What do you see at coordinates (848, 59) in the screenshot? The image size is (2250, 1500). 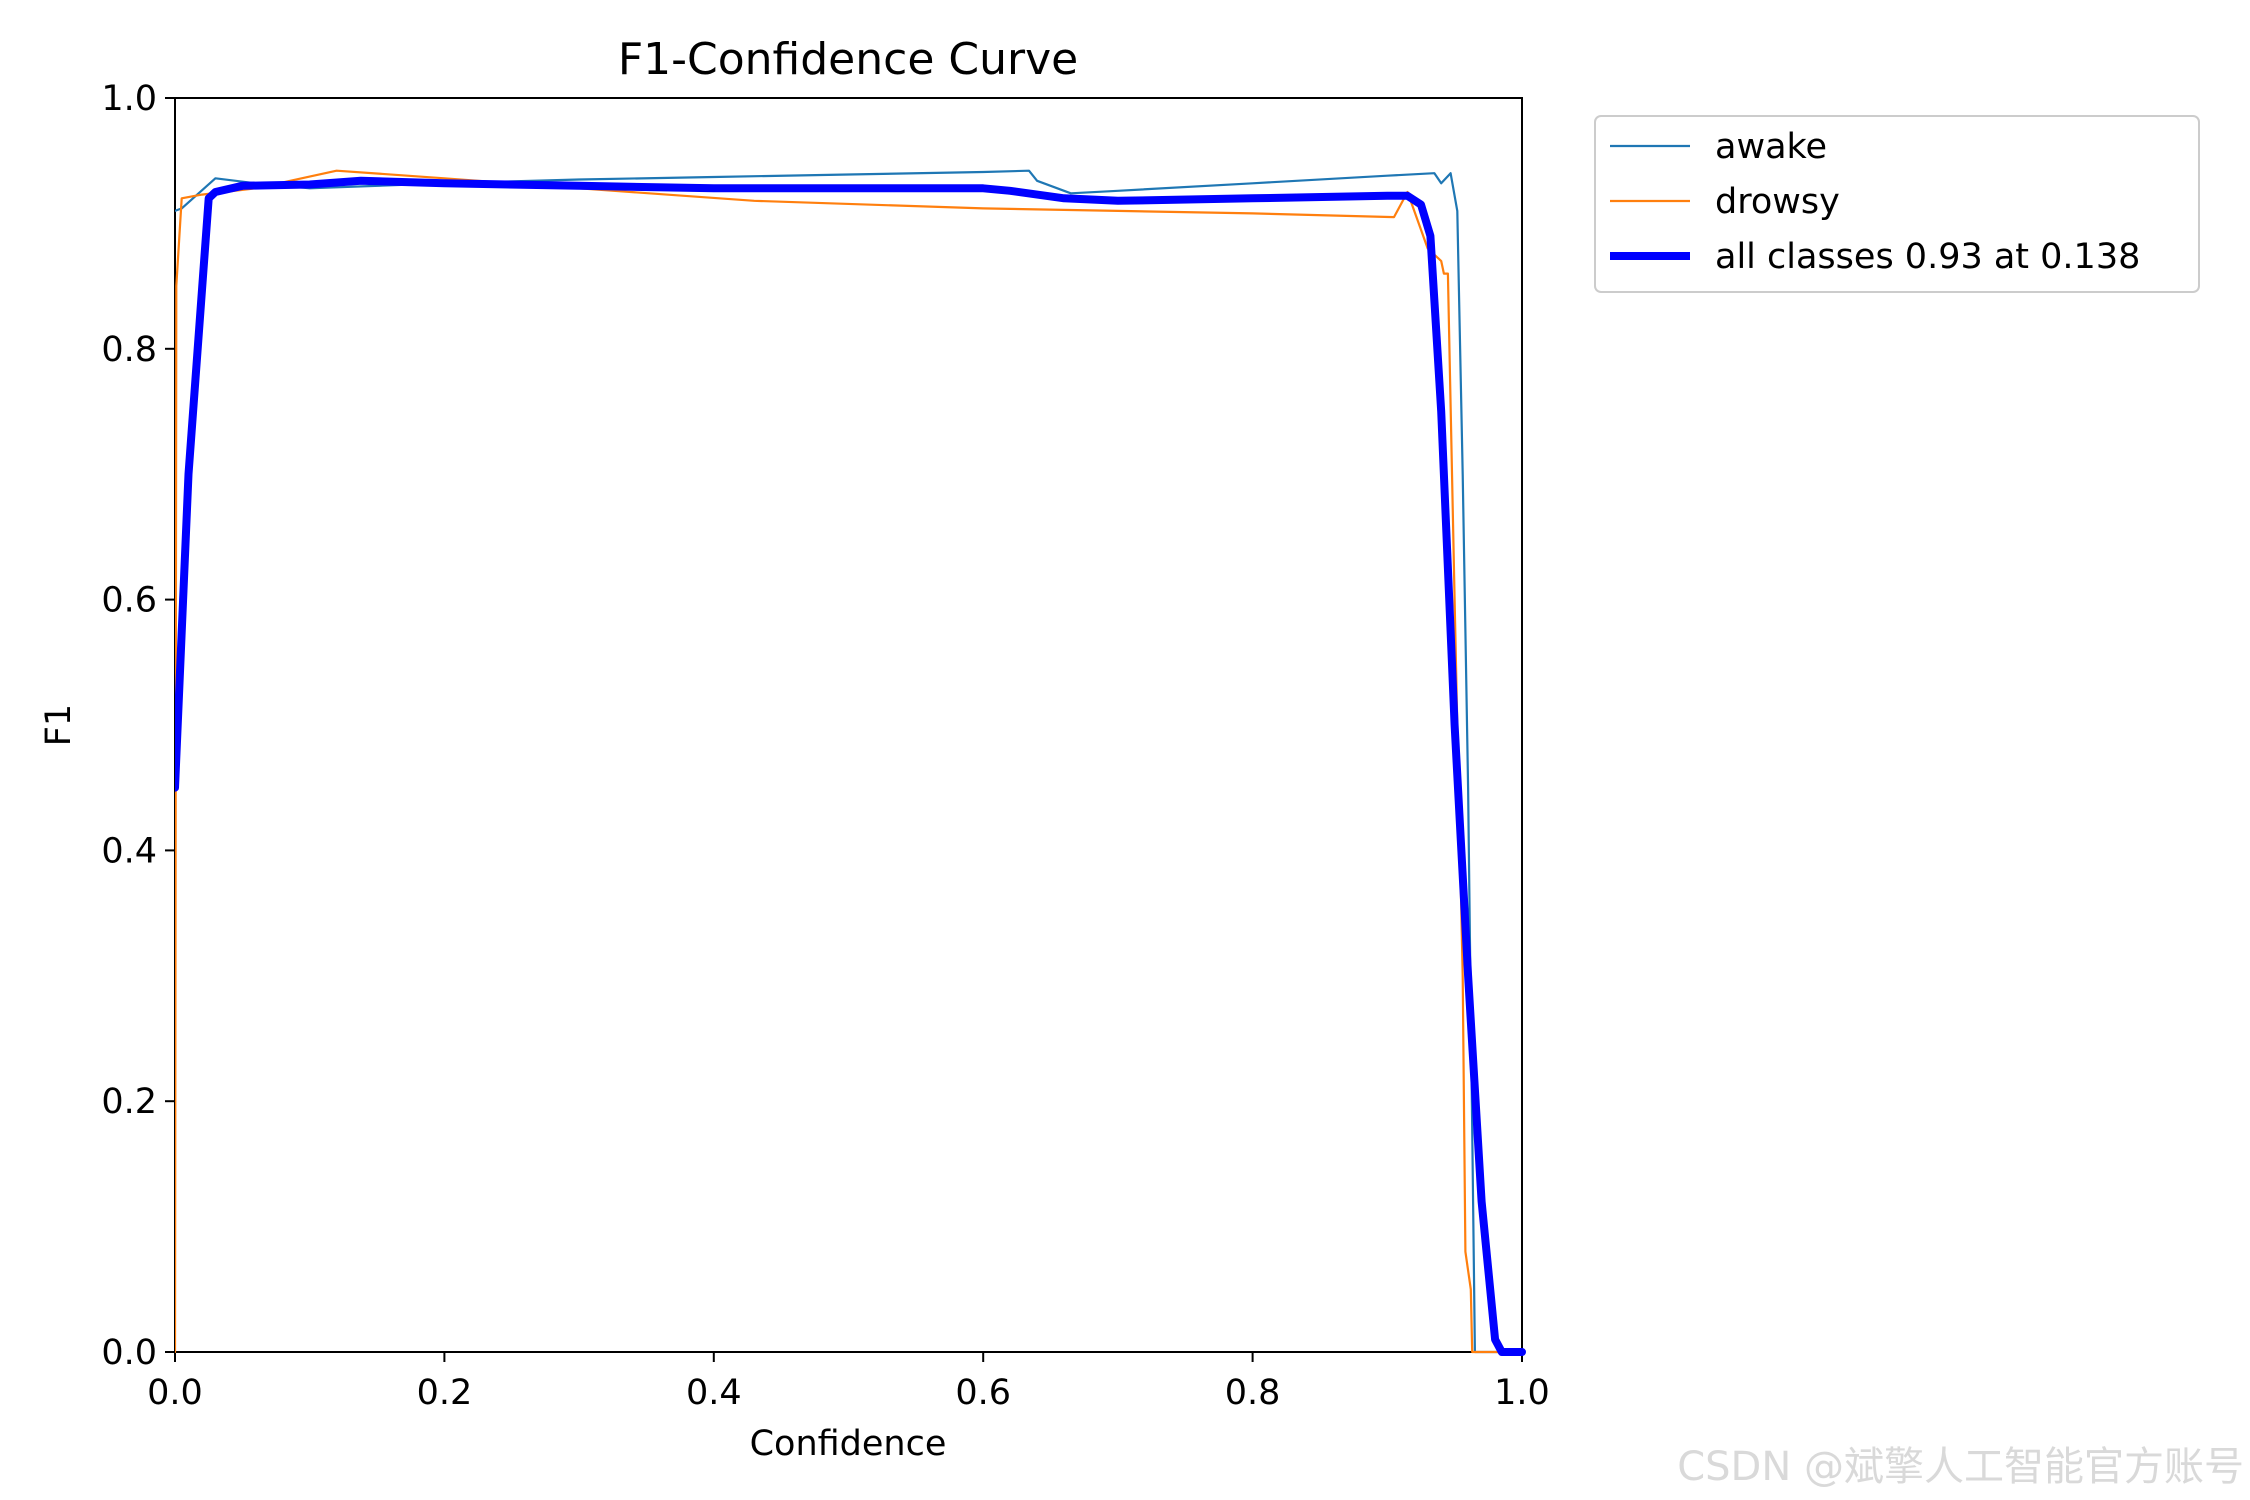 I see `chart-title: F1-Confidence Curve` at bounding box center [848, 59].